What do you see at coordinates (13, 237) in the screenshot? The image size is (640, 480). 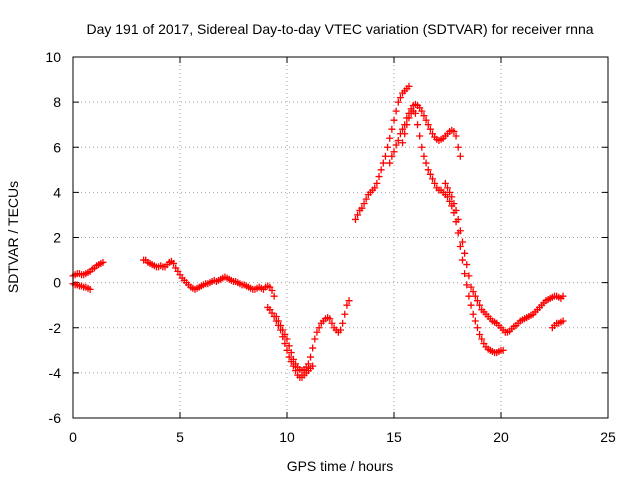 I see `y-axis-label: SDTVAR / TECUs` at bounding box center [13, 237].